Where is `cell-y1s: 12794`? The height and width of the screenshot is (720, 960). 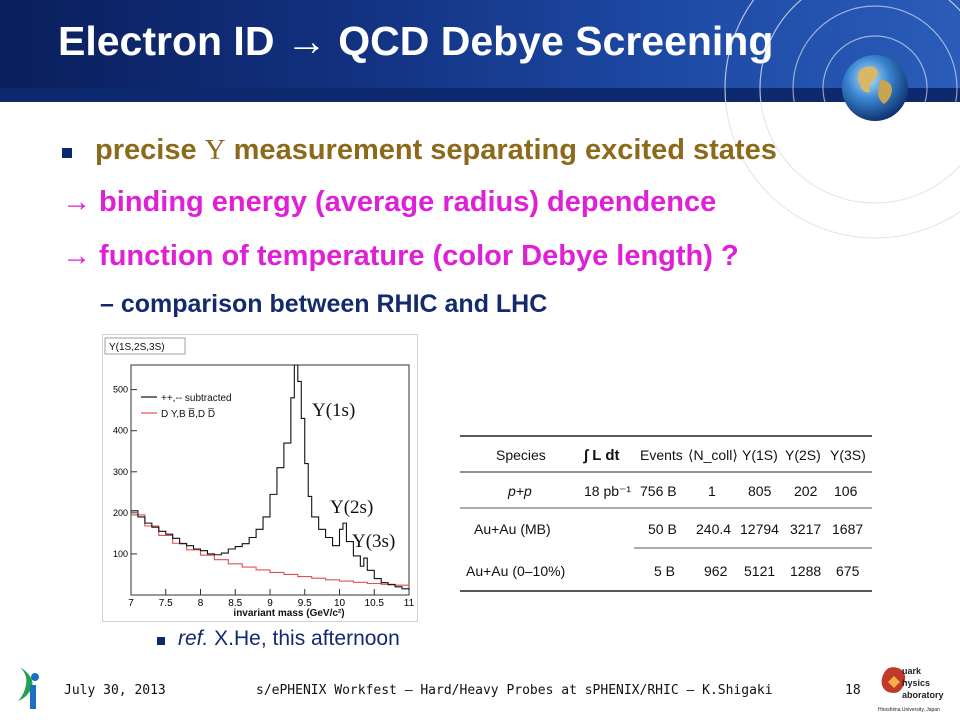
cell-y1s: 12794 is located at coordinates (759, 529).